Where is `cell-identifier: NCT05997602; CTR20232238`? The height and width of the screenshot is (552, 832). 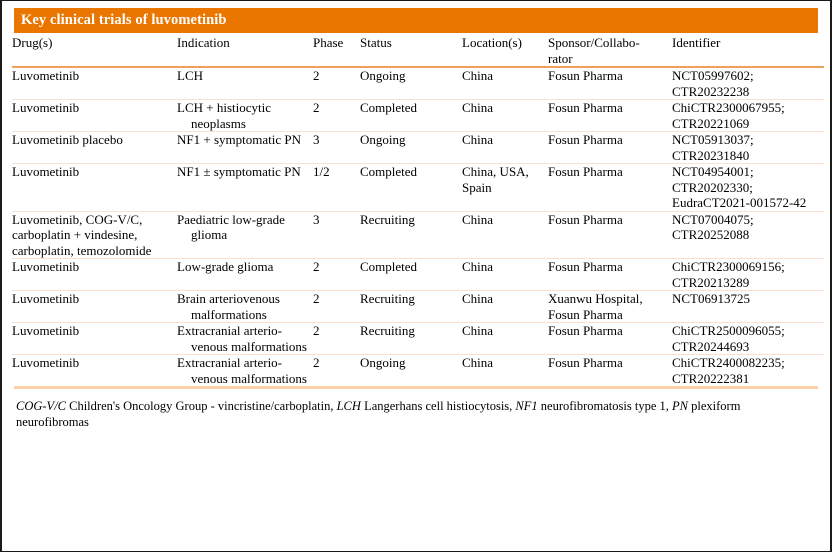 cell-identifier: NCT05997602; CTR20232238 is located at coordinates (713, 83).